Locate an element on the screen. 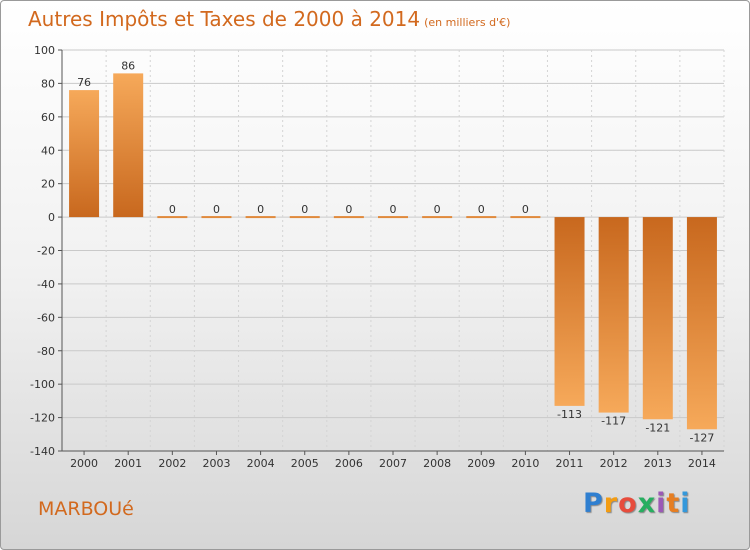 Image resolution: width=750 pixels, height=550 pixels. y-tick-label: 0 is located at coordinates (51, 217).